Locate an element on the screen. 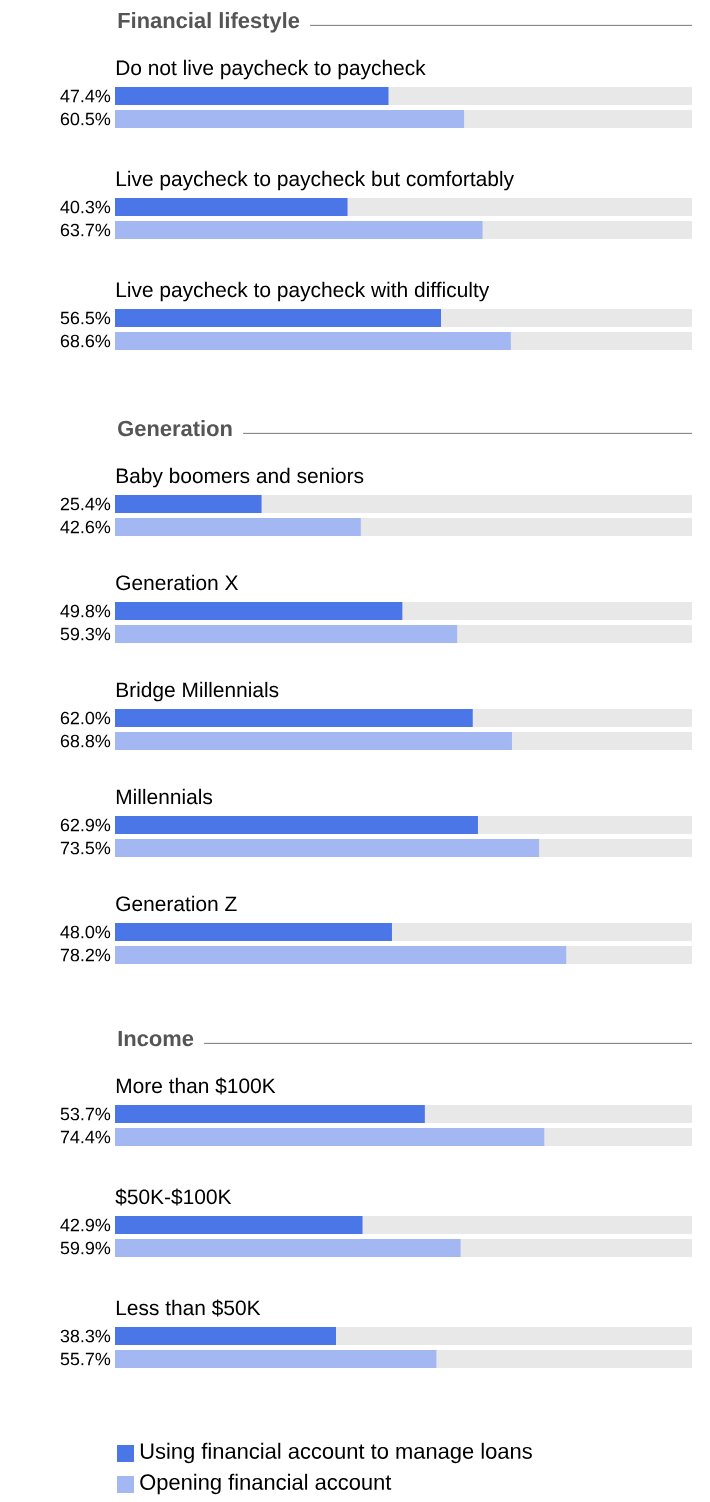  data-label: 63.7% is located at coordinates (85, 230).